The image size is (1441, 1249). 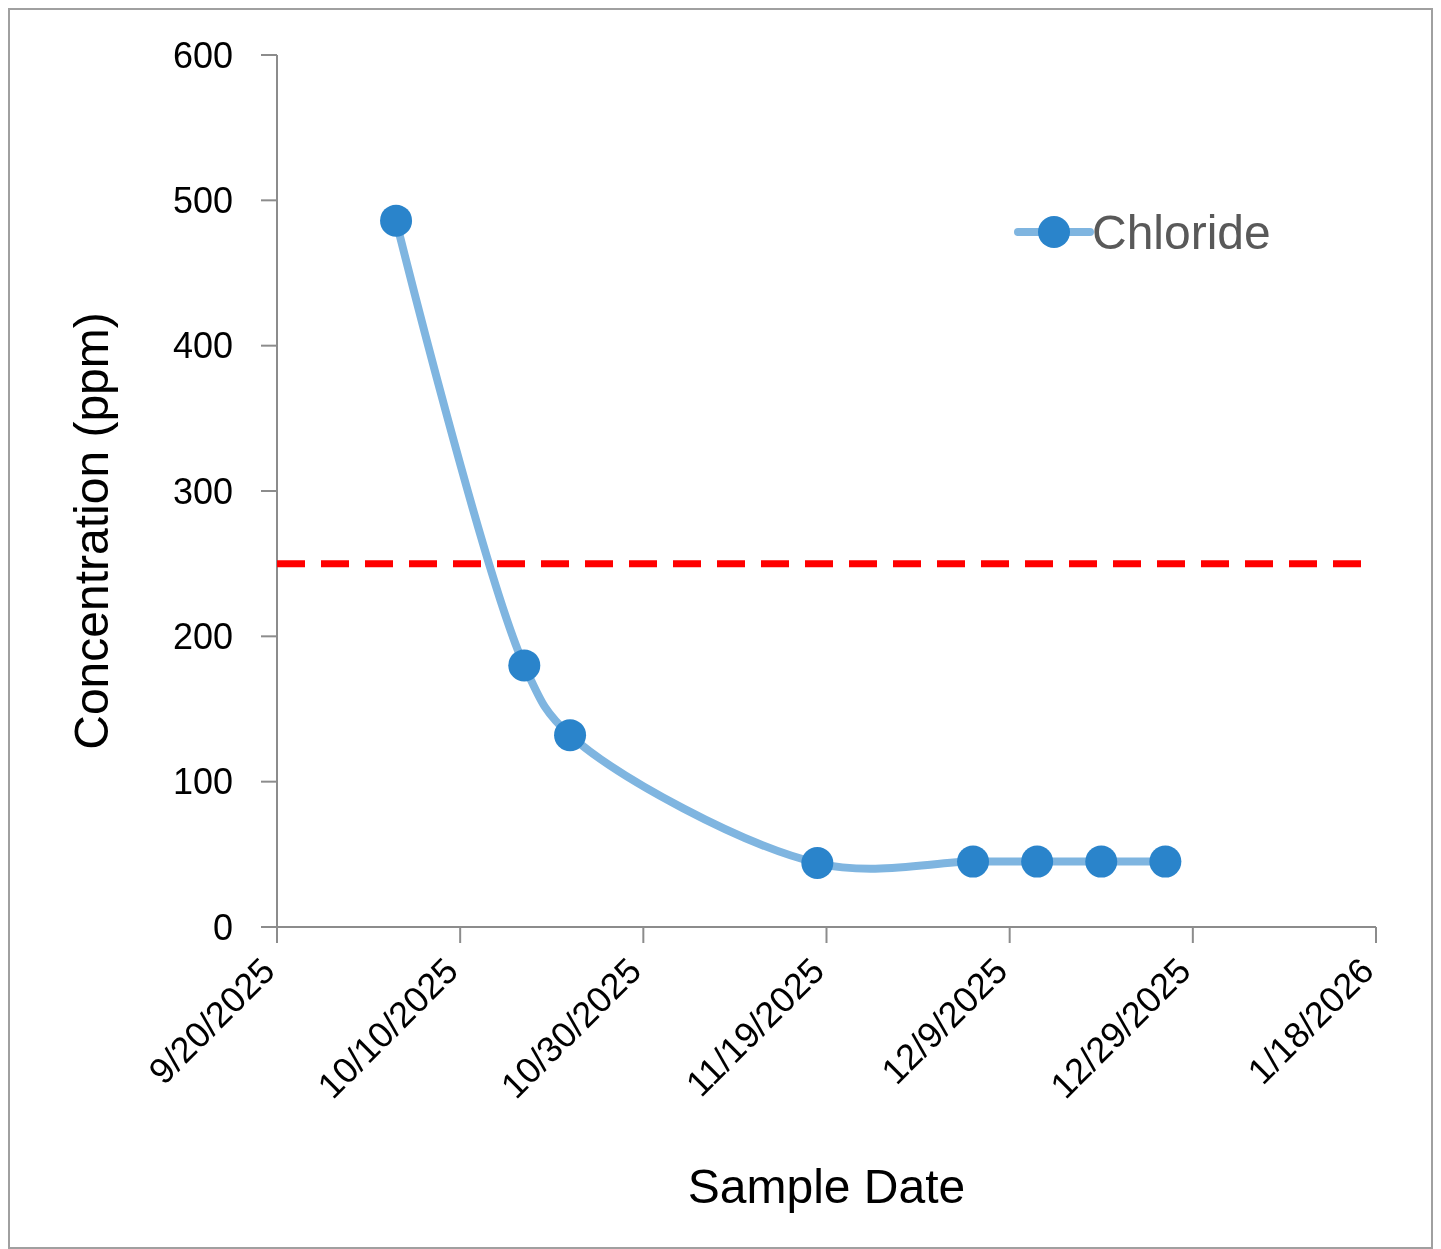 What do you see at coordinates (202, 346) in the screenshot?
I see `y-tick-label: 400` at bounding box center [202, 346].